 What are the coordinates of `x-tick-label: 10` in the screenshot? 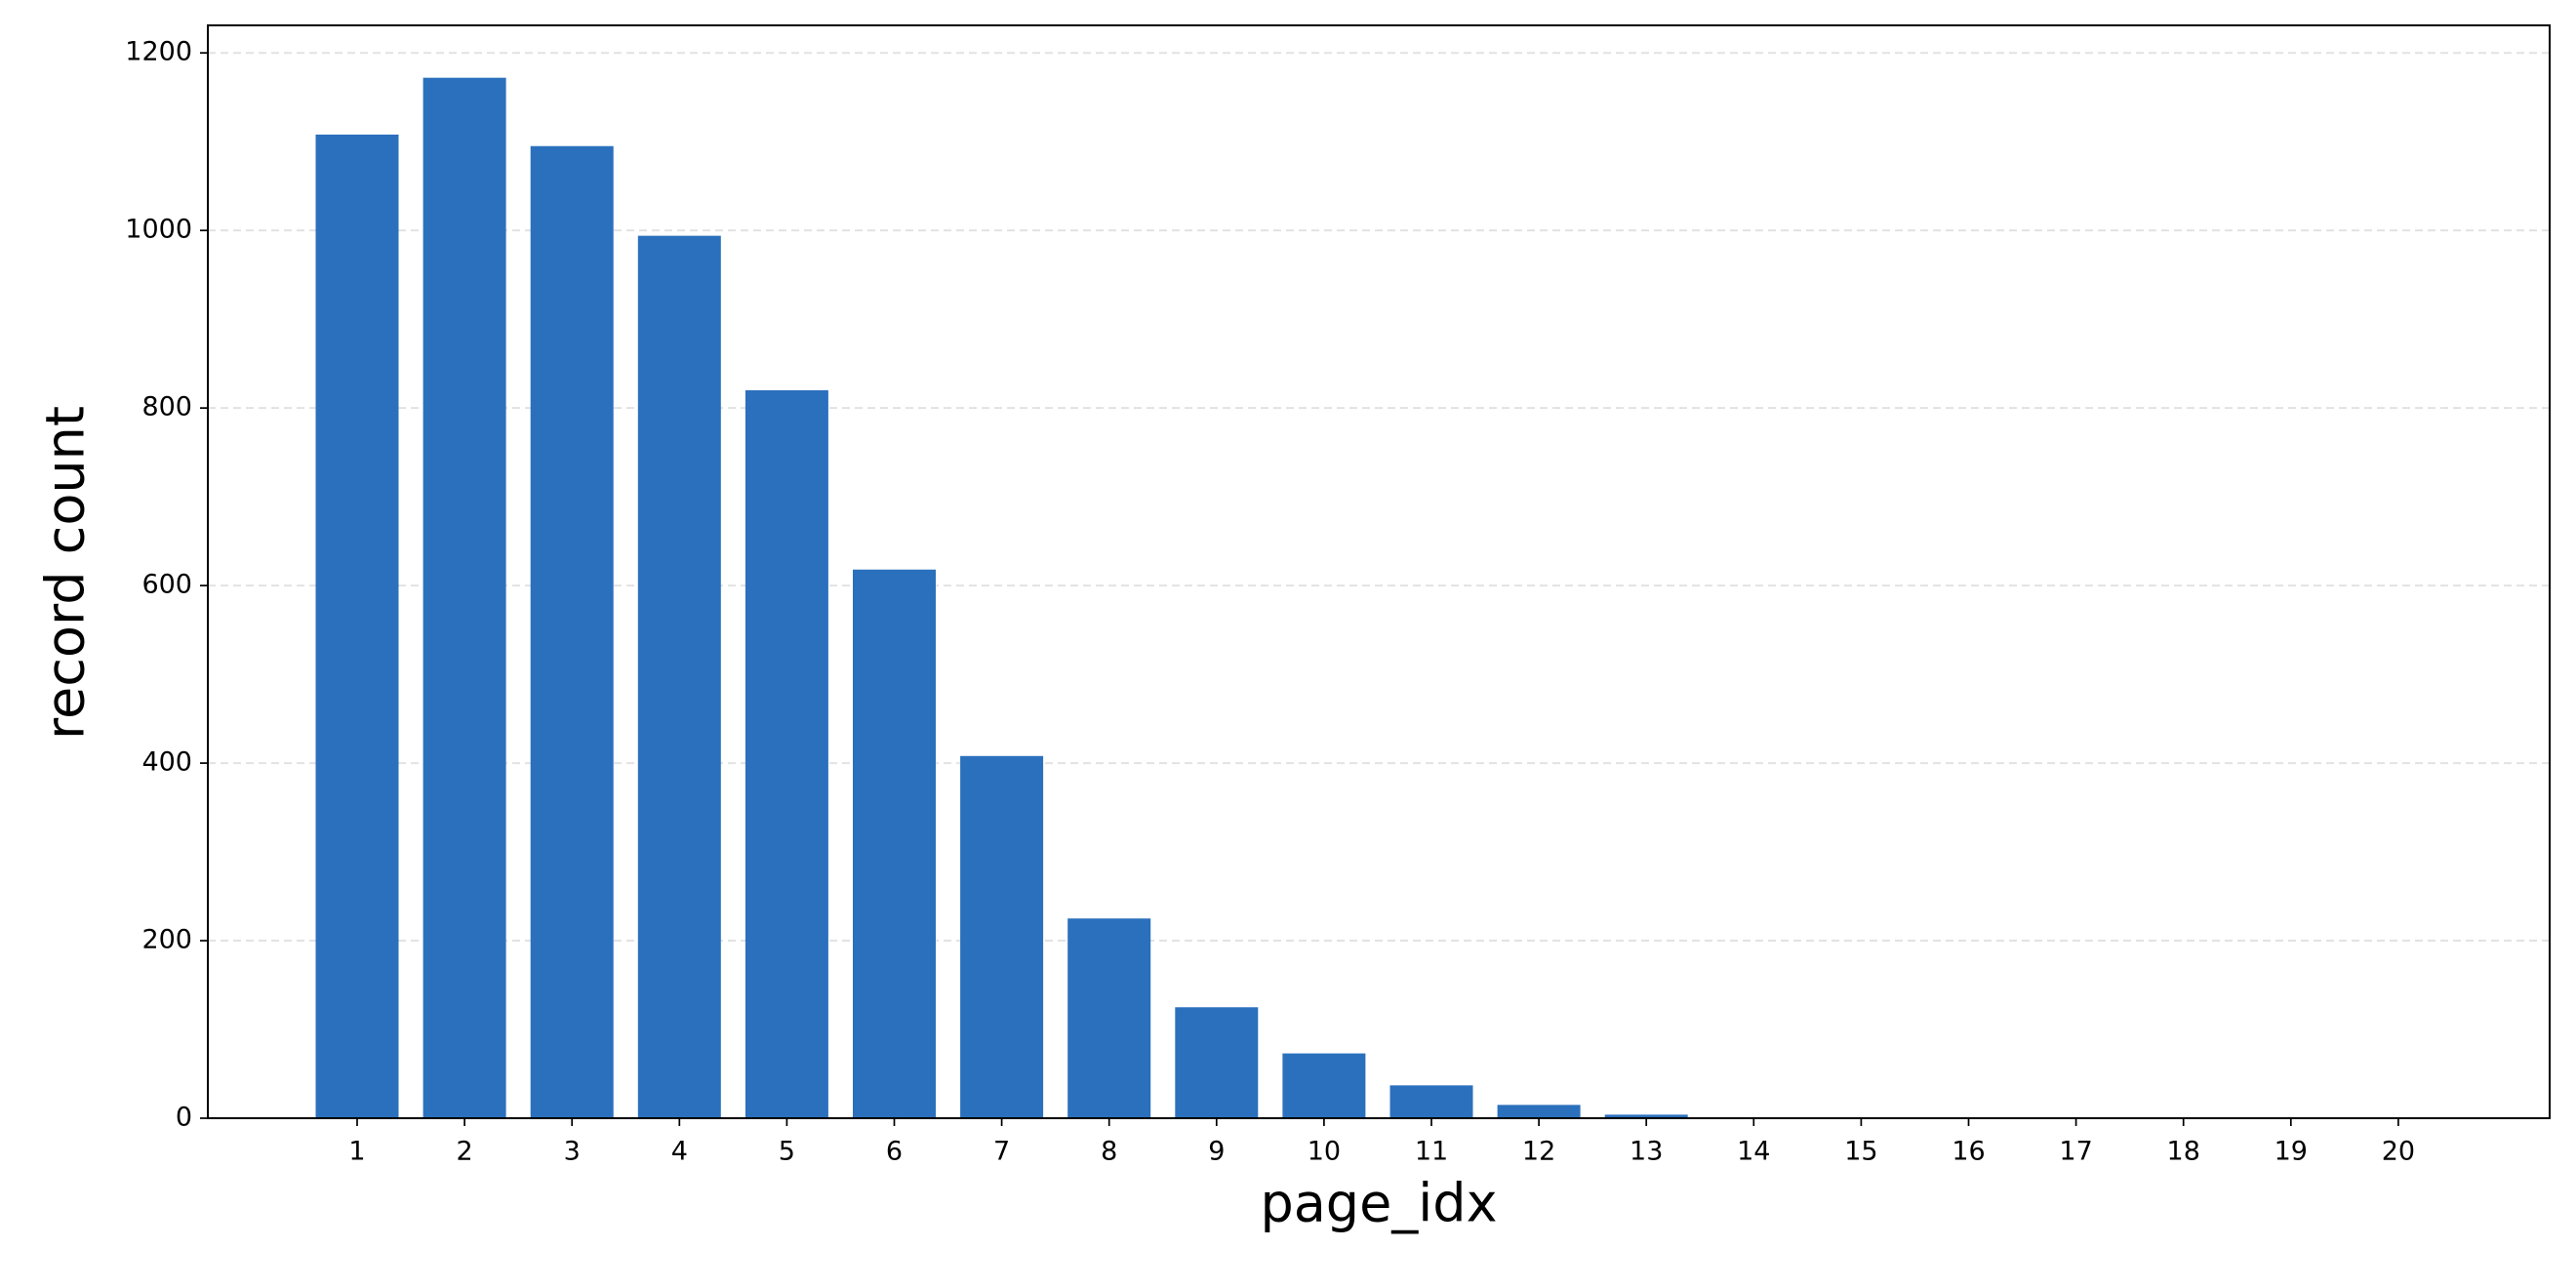 It's located at (1324, 1152).